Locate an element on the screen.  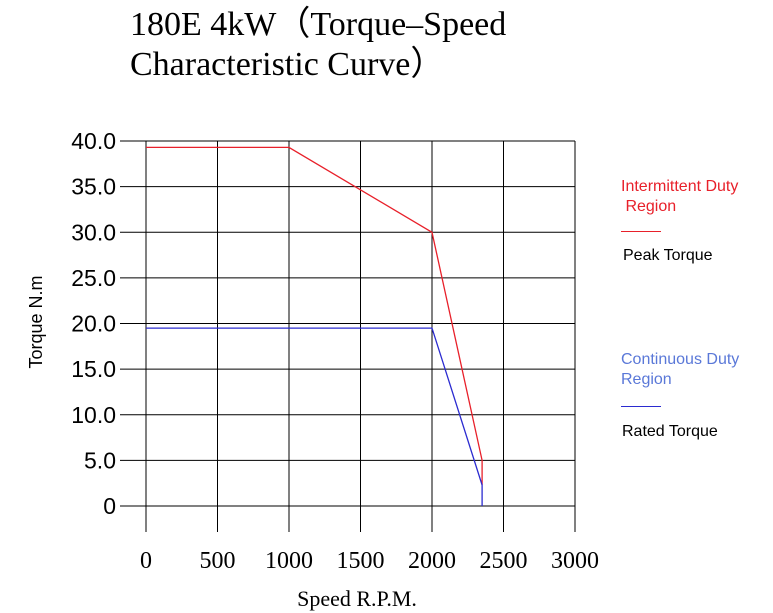
y-tick-label-0: 0 is located at coordinates (109, 506).